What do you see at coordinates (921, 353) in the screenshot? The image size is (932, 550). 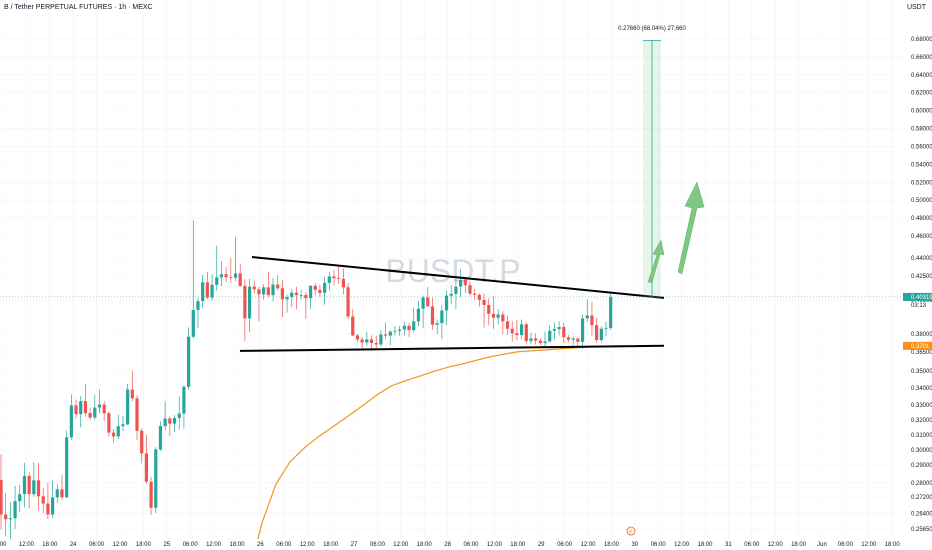 I see `price-tick-label: 0.36500` at bounding box center [921, 353].